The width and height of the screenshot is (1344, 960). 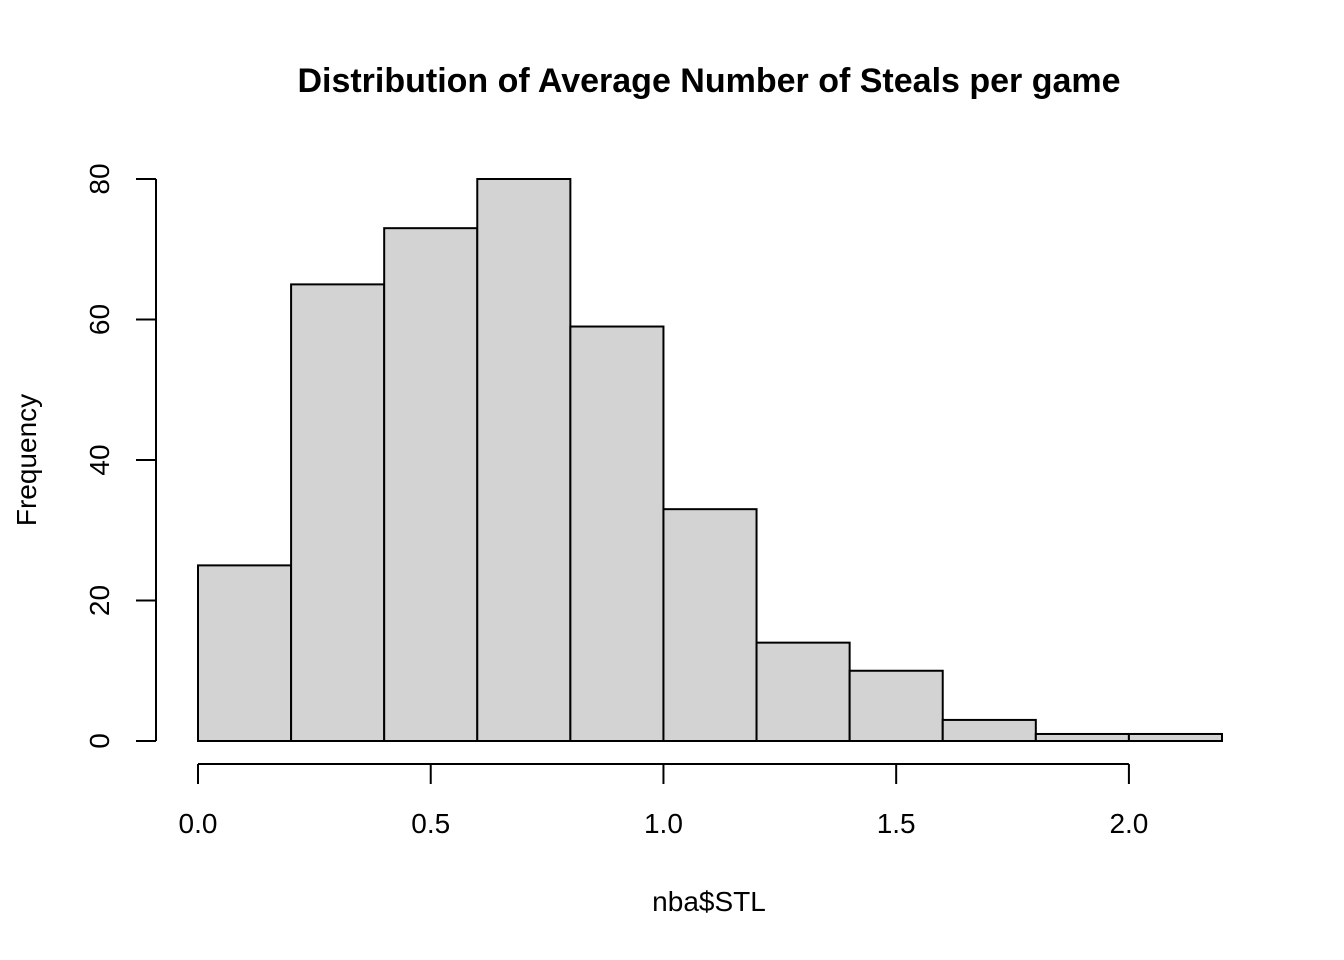 What do you see at coordinates (709, 901) in the screenshot?
I see `x-axis-label: nba$STL` at bounding box center [709, 901].